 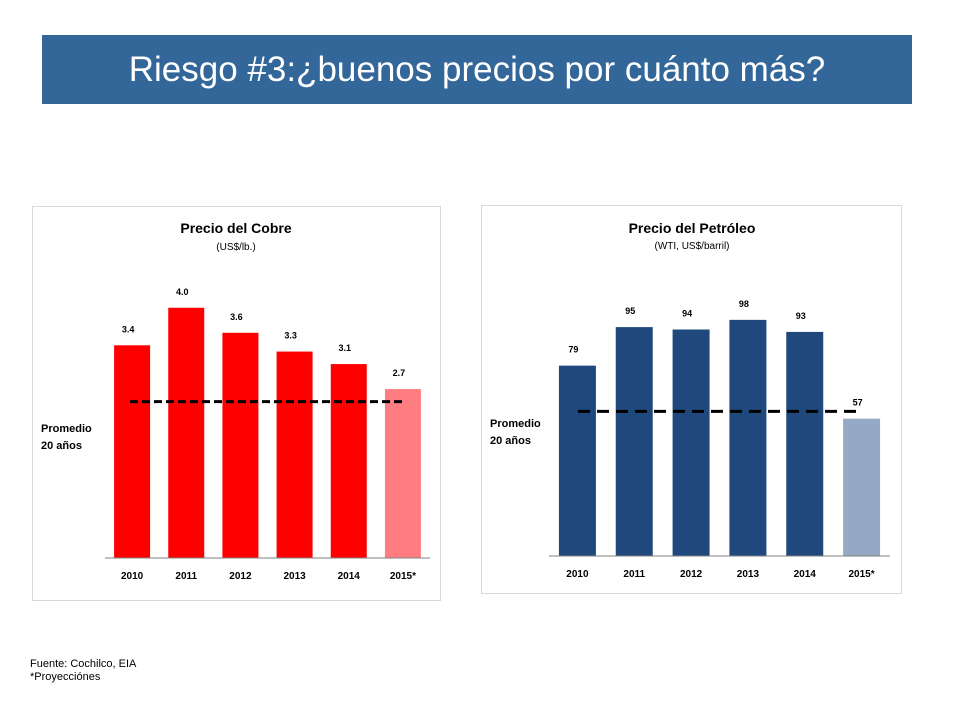 What do you see at coordinates (236, 317) in the screenshot?
I see `data-label: 3.6` at bounding box center [236, 317].